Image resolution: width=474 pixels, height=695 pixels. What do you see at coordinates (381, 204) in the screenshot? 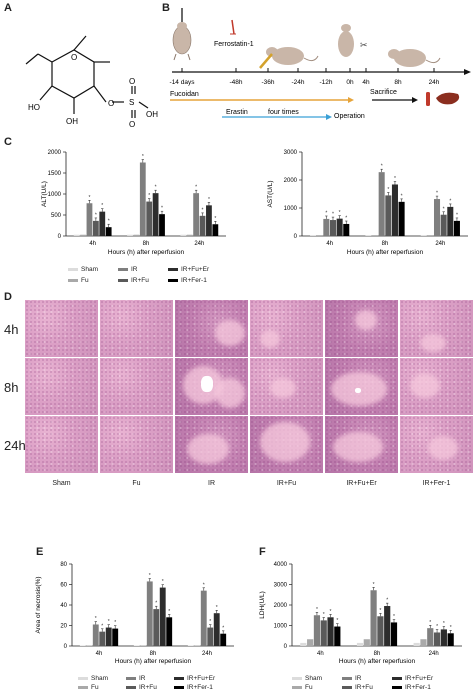
I see `bar-ir-8h` at bounding box center [381, 204].